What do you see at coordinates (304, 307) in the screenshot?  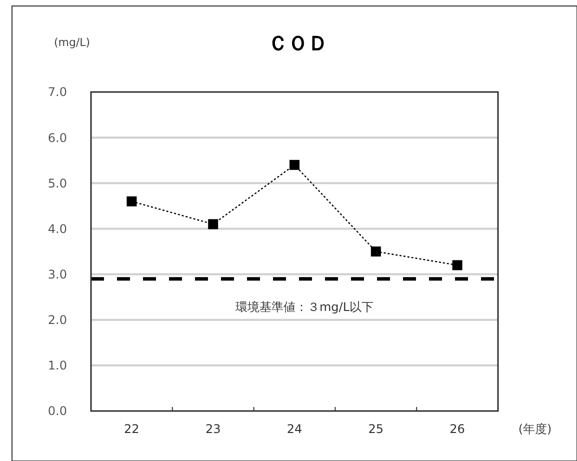 I see `ref-line-label: 環境基準値：３mg/L以下` at bounding box center [304, 307].